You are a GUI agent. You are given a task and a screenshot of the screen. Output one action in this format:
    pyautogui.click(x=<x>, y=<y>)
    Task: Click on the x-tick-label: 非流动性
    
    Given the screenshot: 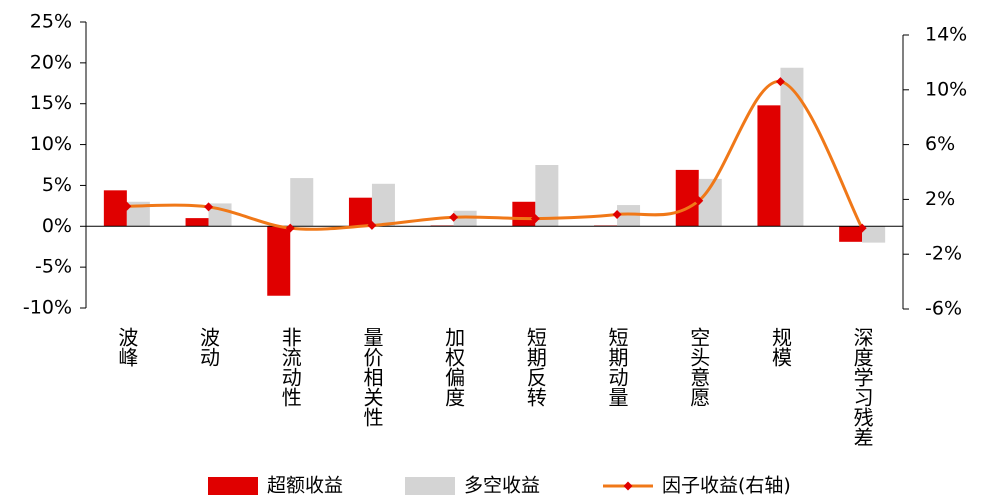 What is the action you would take?
    pyautogui.click(x=290, y=367)
    